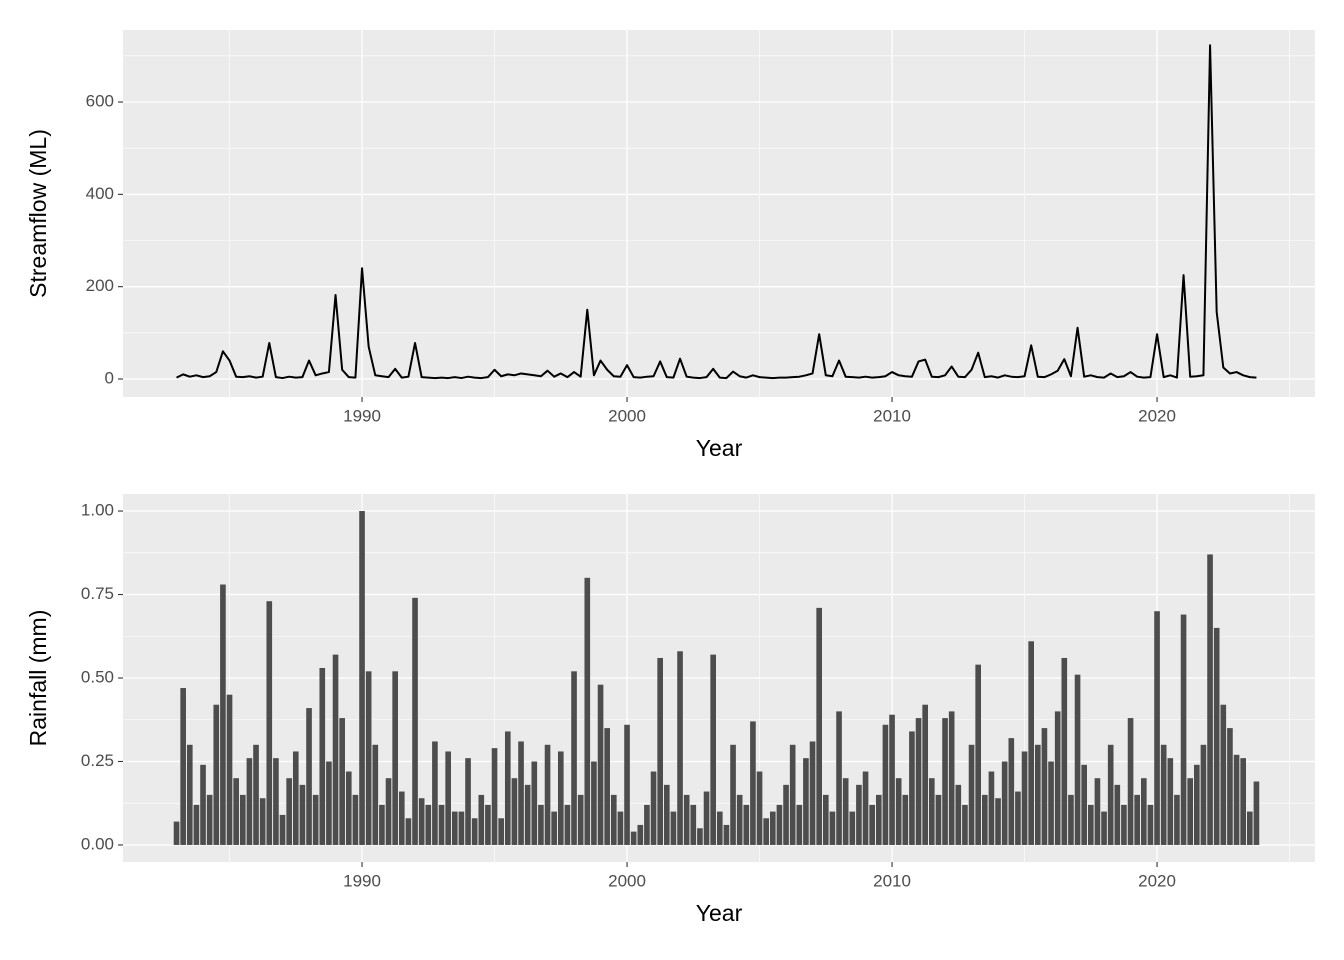  Describe the element at coordinates (38, 678) in the screenshot. I see `y-axis-title: Rainfall (mm)` at that location.